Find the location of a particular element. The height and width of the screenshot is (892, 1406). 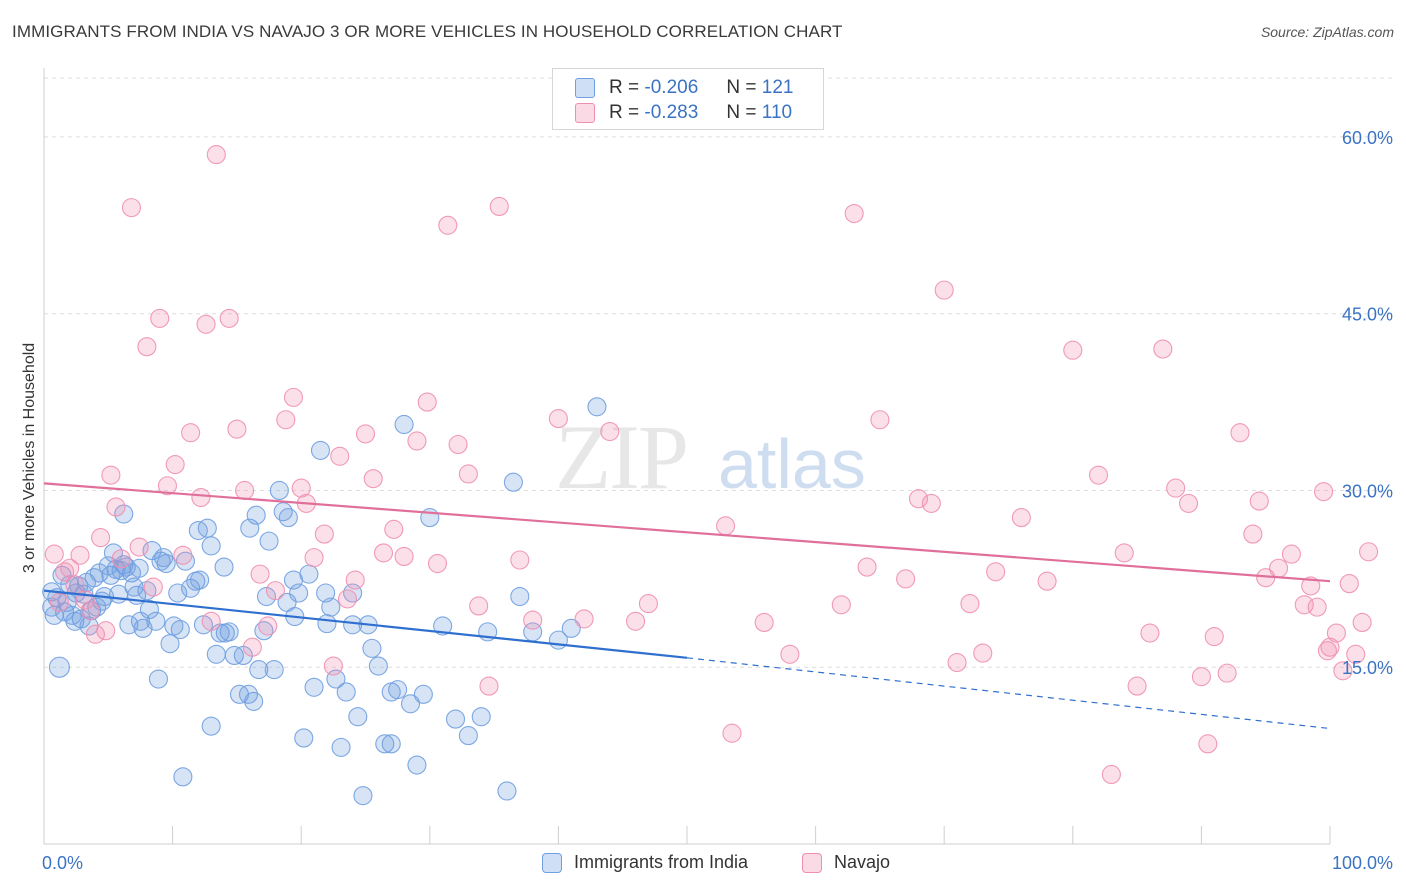

legend-item-india: Immigrants from India is located at coordinates (645, 862).